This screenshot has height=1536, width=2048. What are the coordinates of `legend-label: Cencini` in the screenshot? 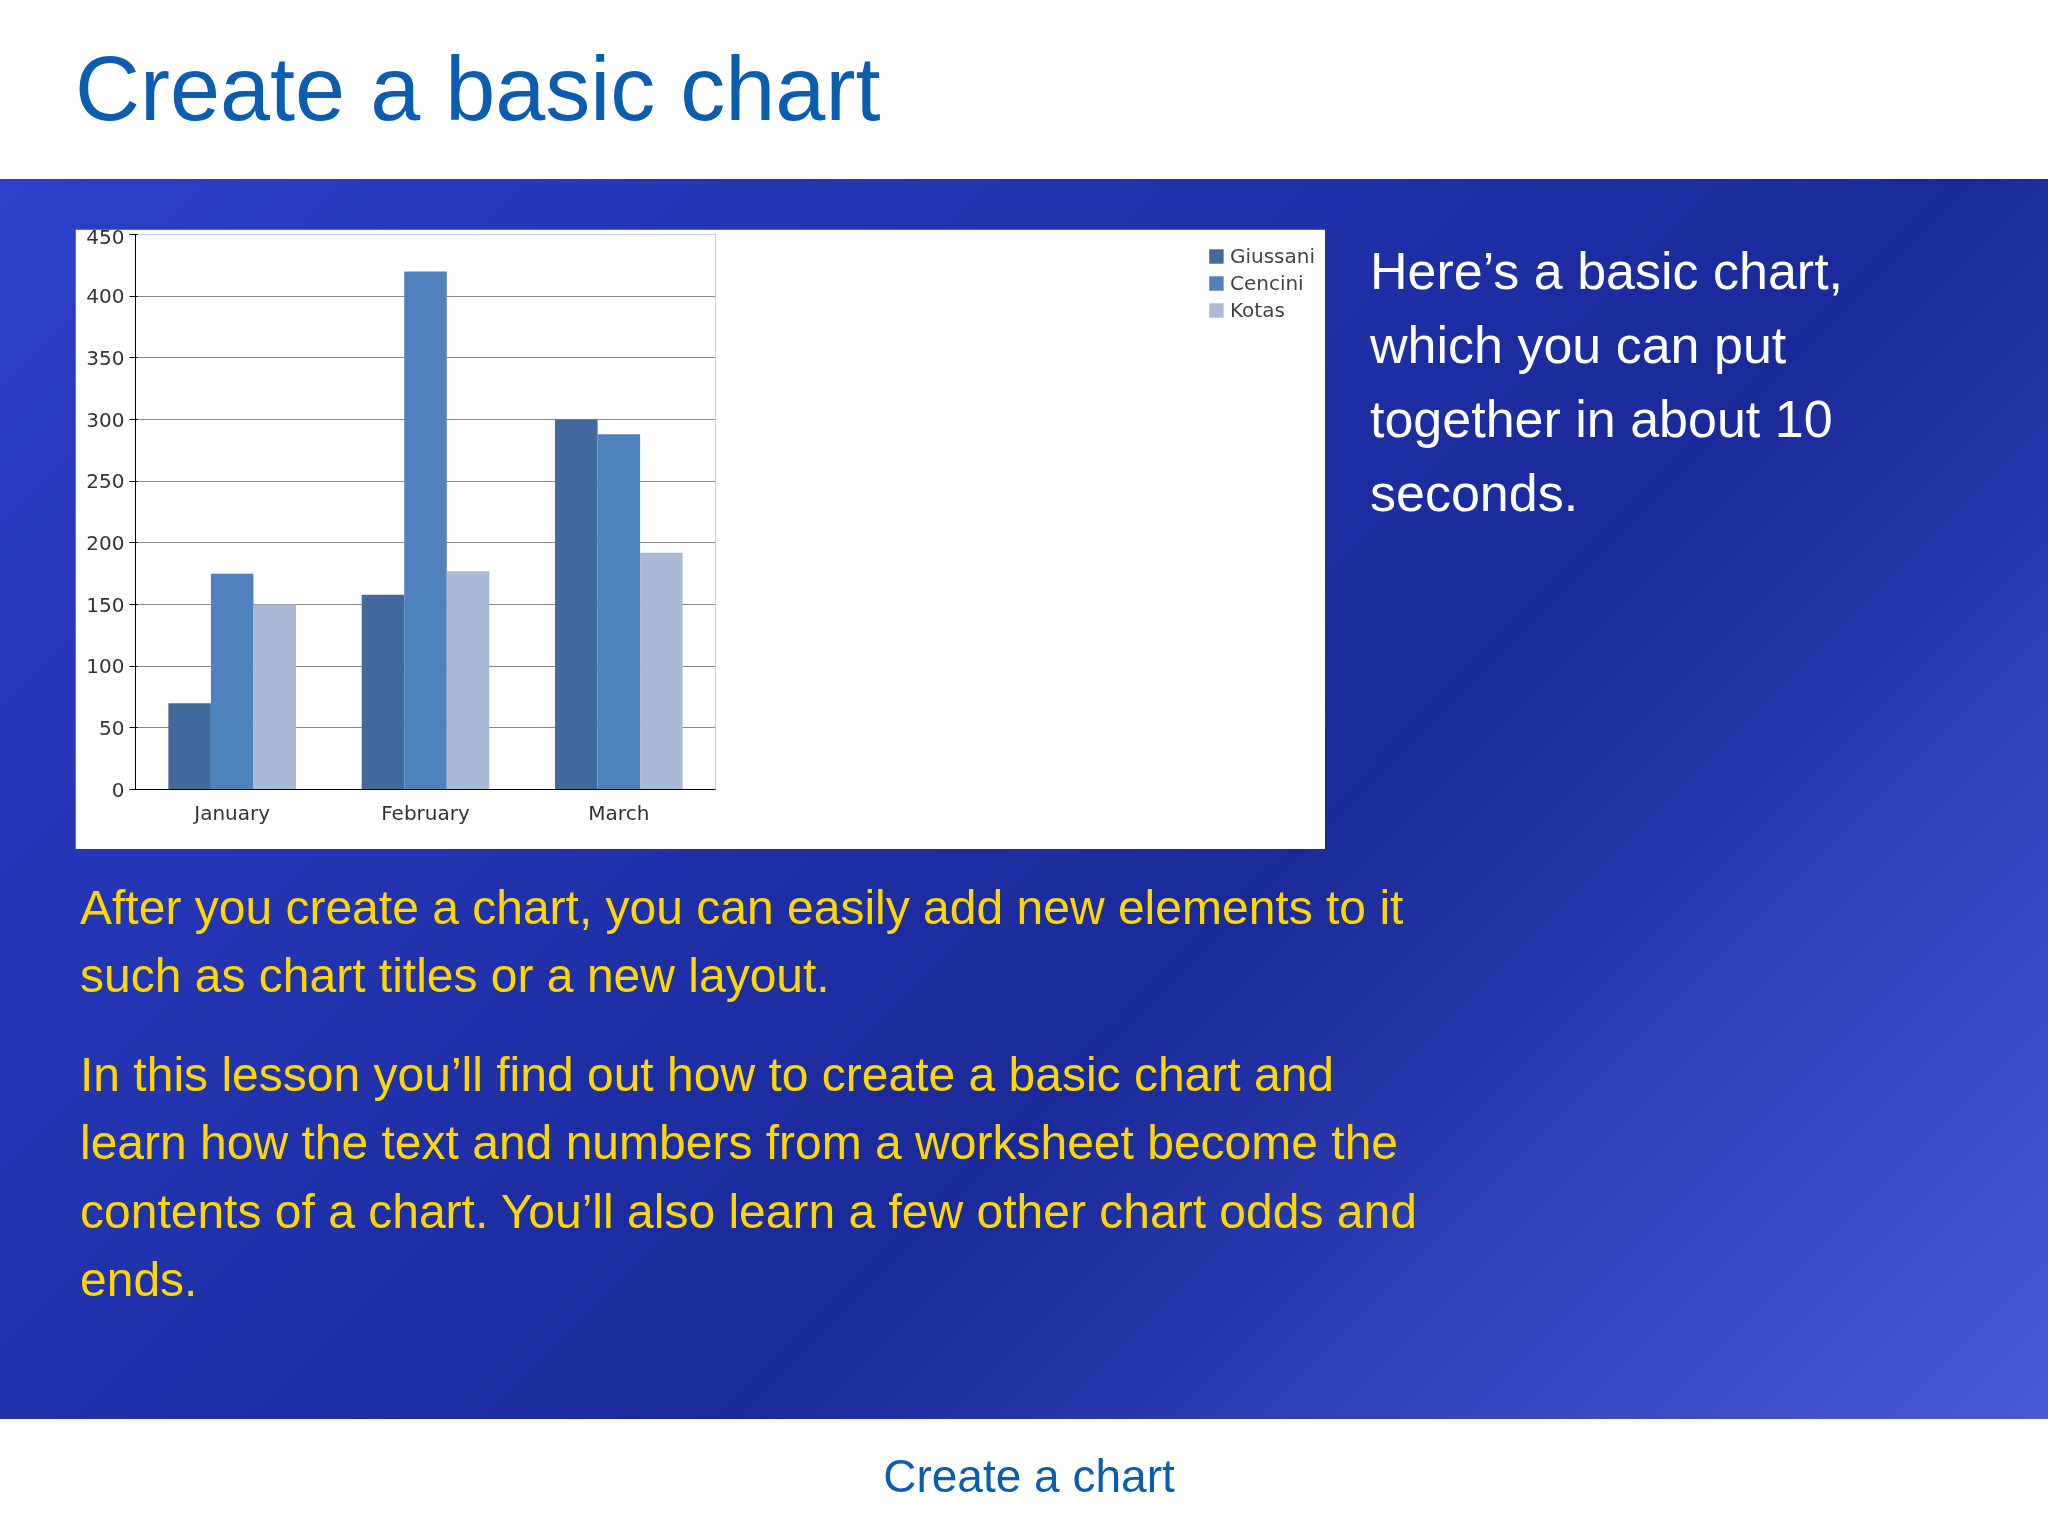 It's located at (1266, 282).